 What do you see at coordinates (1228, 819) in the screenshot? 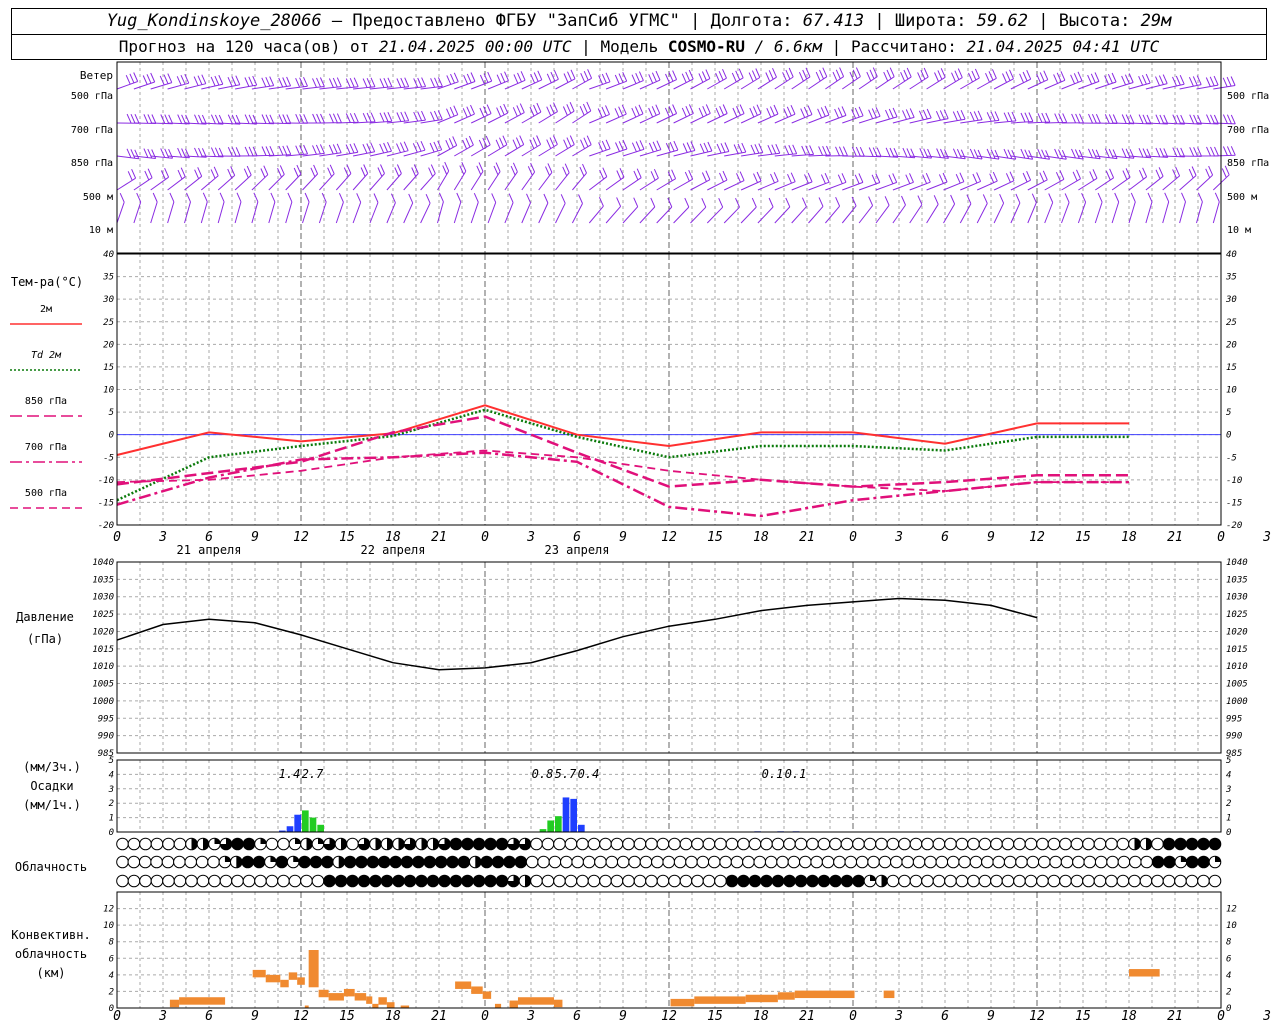
I see `y-tick-label-right: 1` at bounding box center [1228, 819].